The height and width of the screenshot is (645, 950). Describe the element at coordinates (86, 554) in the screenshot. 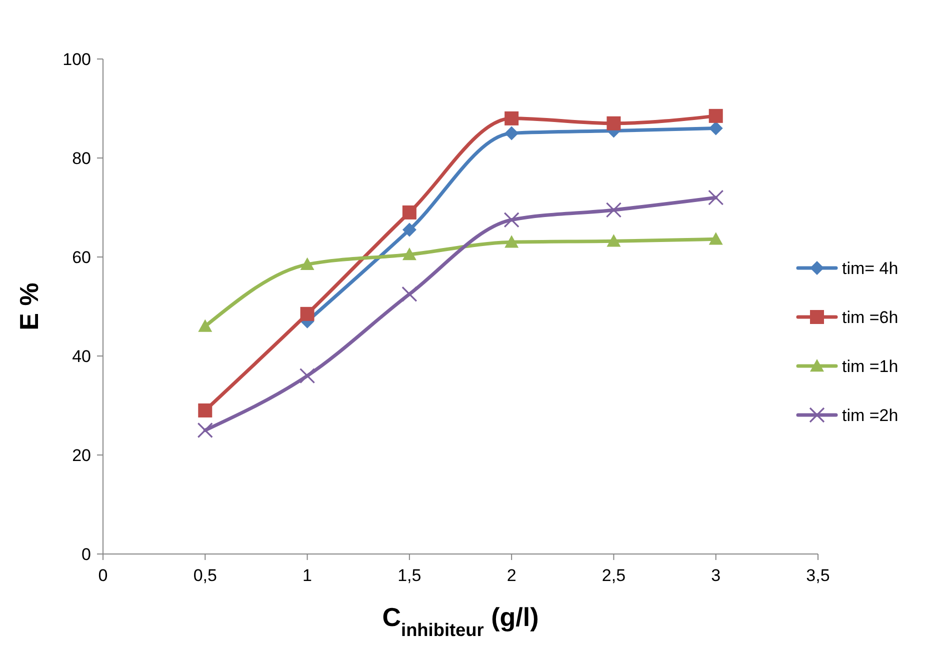

I see `y-tick-label: 0` at that location.